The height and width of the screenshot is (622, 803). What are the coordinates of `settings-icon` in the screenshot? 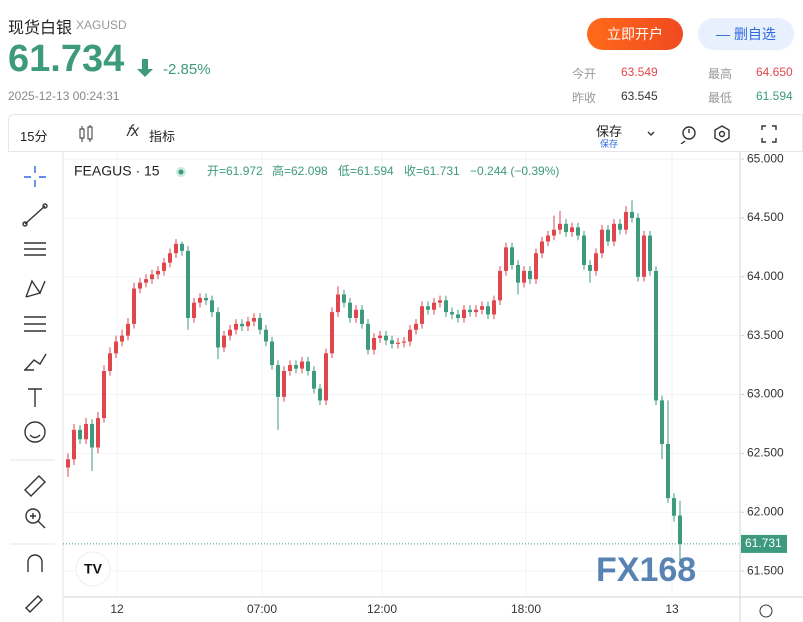 It's located at (766, 611).